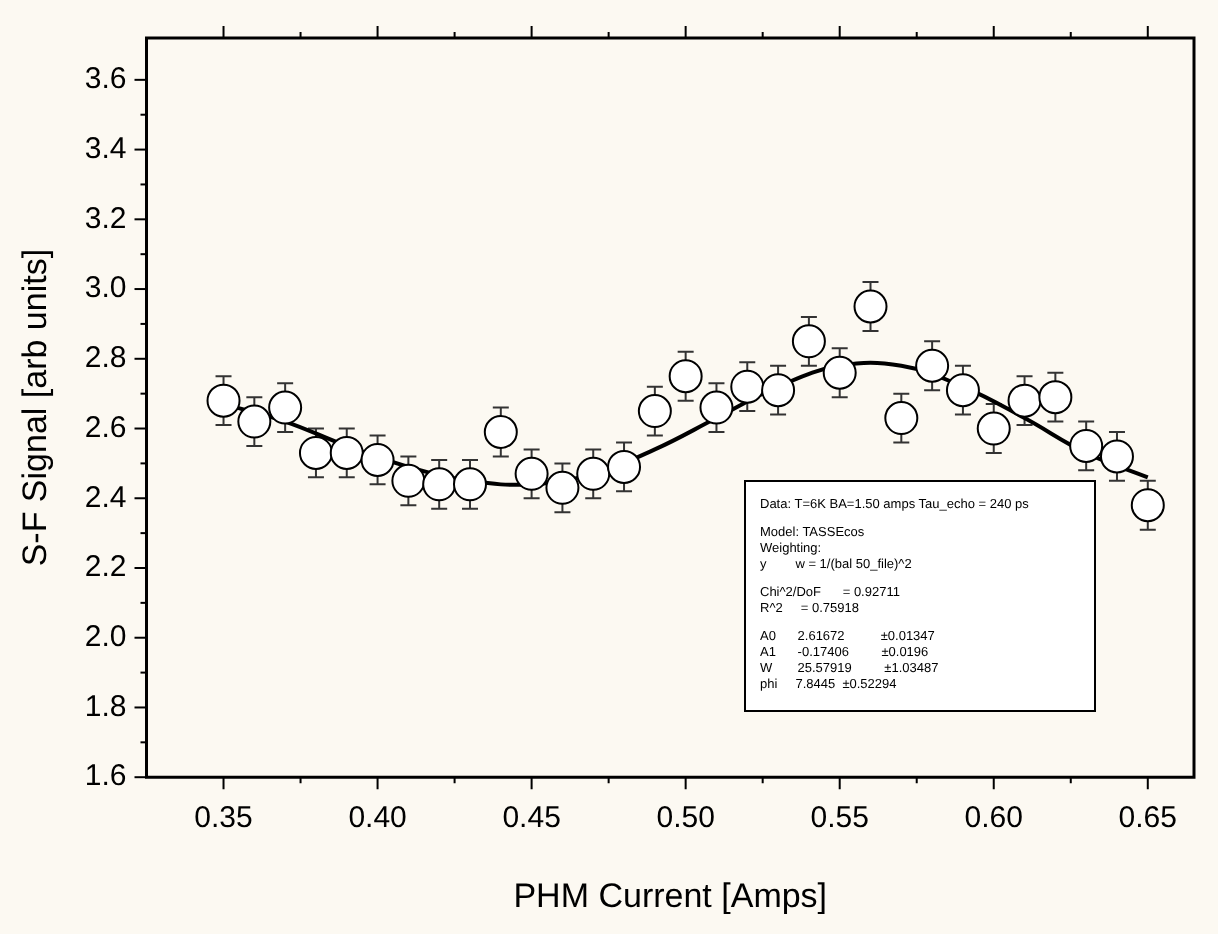 The width and height of the screenshot is (1218, 934). Describe the element at coordinates (1147, 818) in the screenshot. I see `x-tick-label: 0.65` at that location.